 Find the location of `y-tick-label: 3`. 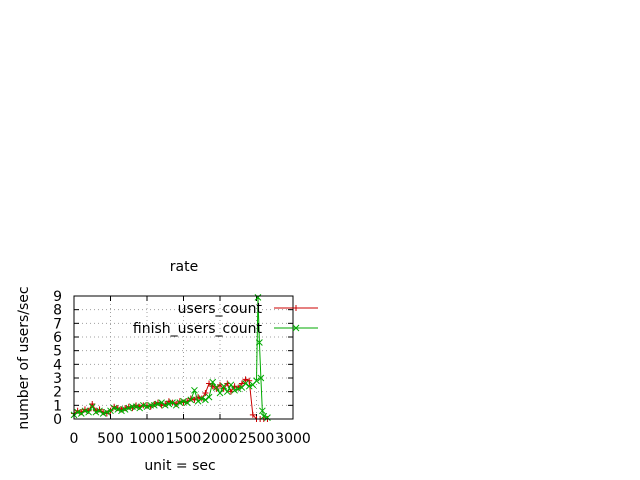

y-tick-label: 3 is located at coordinates (57, 379).